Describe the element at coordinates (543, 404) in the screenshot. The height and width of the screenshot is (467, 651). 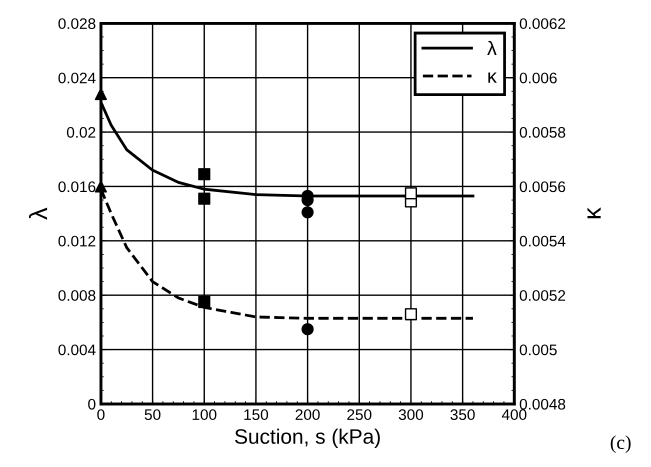
I see `y2-tick-label: 0.0048` at that location.